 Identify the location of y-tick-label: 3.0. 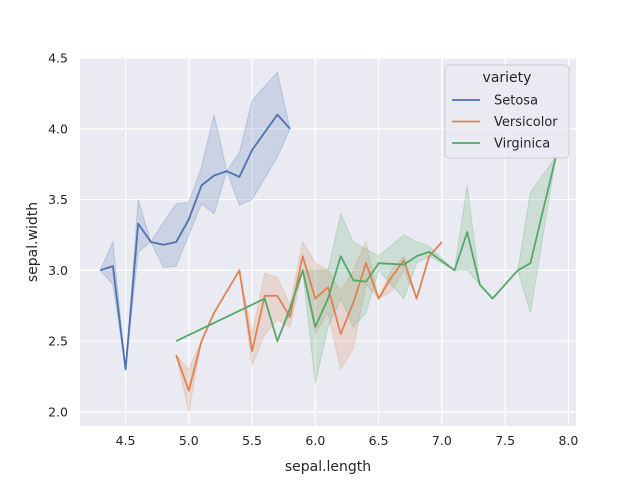
(58, 270).